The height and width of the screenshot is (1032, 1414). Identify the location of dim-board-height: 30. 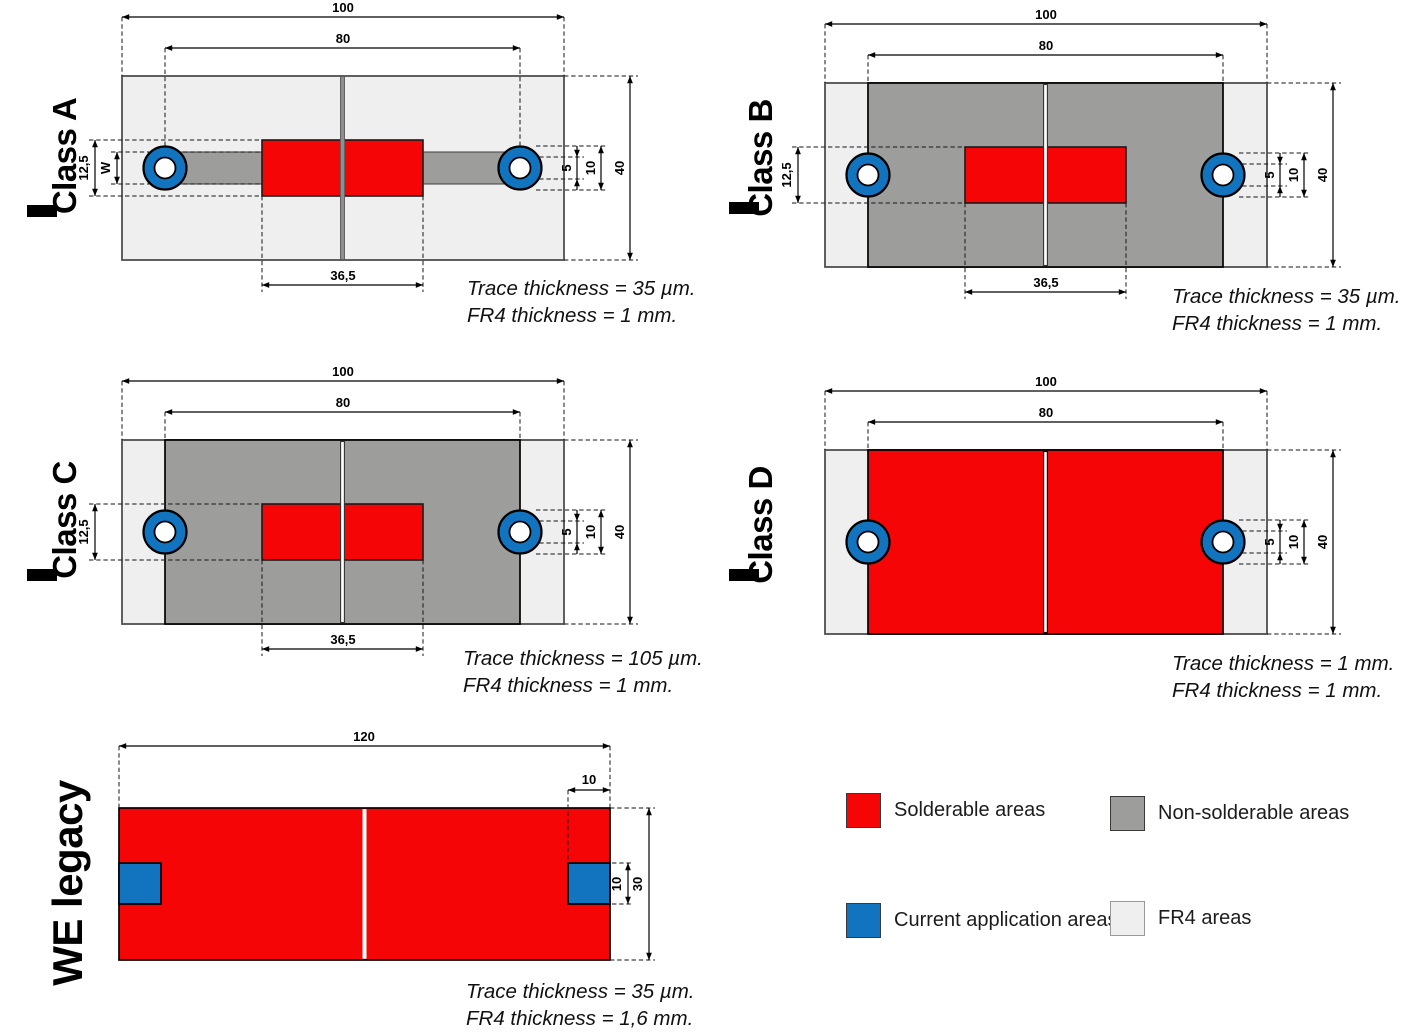
(637, 884).